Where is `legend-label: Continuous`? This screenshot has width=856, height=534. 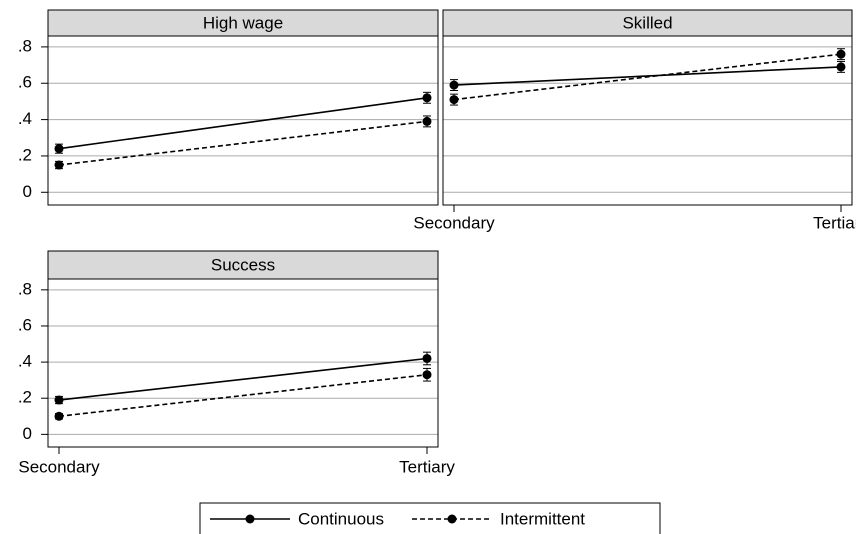
legend-label: Continuous is located at coordinates (341, 518).